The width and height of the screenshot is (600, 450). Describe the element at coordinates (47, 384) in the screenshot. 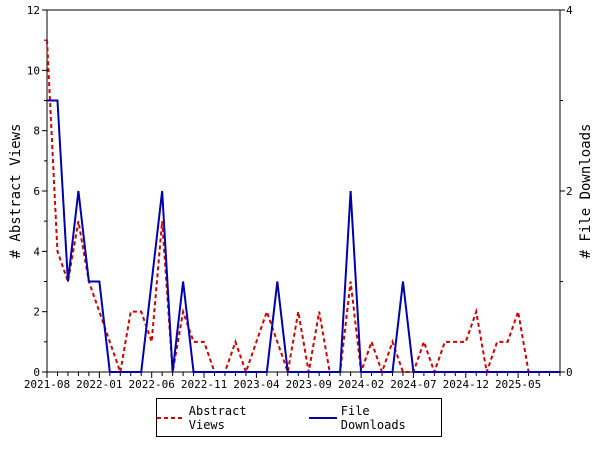

I see `x-tick-label: 2021-08` at that location.